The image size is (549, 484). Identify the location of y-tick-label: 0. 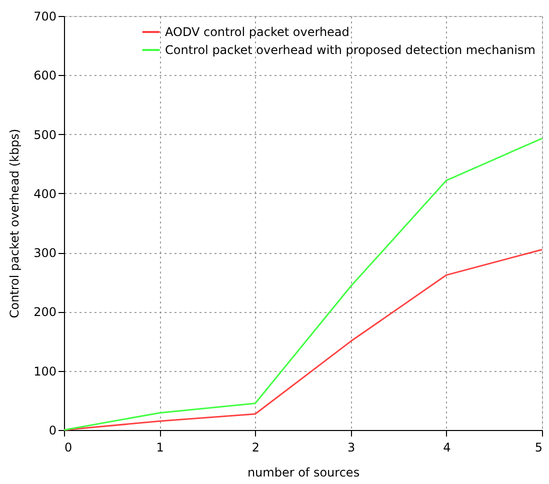
(52, 431).